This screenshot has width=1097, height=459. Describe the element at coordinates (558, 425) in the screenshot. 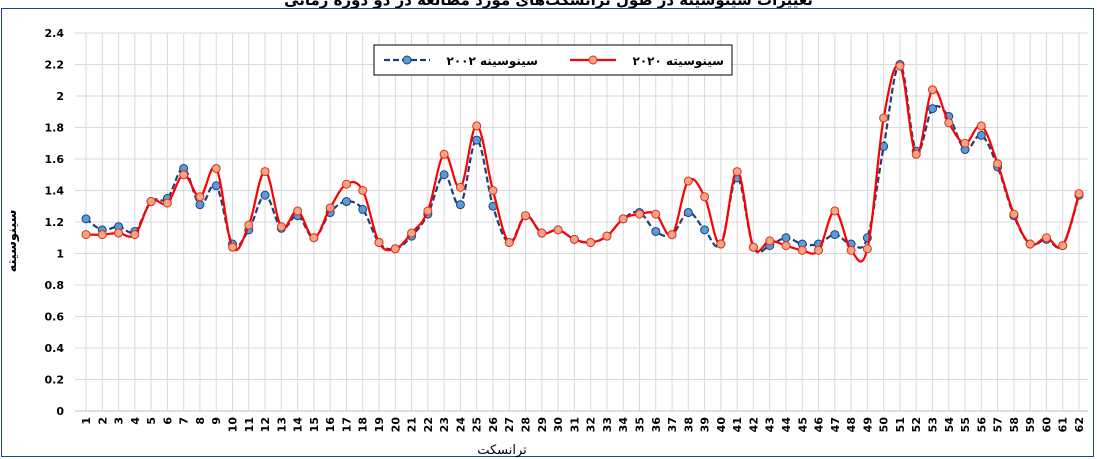

I see `x-tick-label: 30` at that location.